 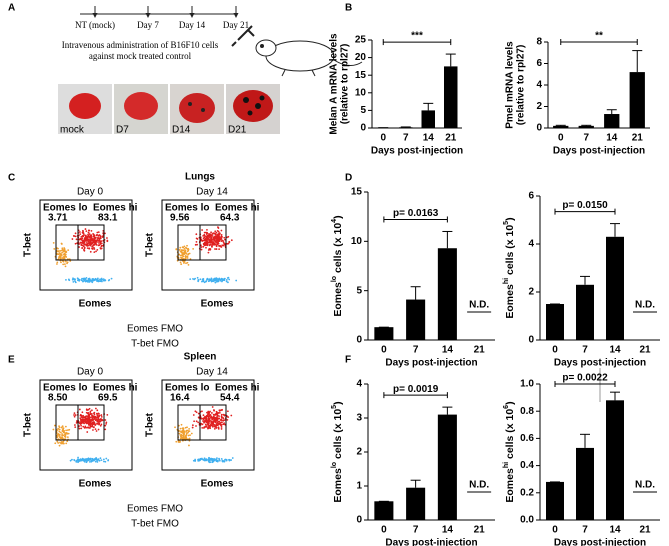 I want to click on x-axis-label: Days post-injection, so click(x=417, y=151).